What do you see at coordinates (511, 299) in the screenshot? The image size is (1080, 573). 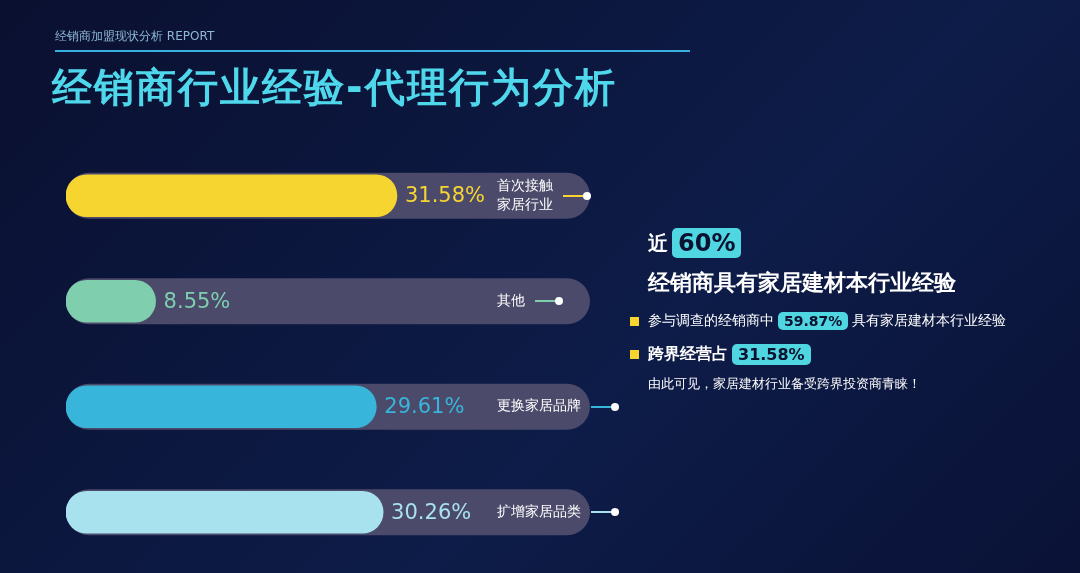 I see `y-tick-label: 其他` at bounding box center [511, 299].